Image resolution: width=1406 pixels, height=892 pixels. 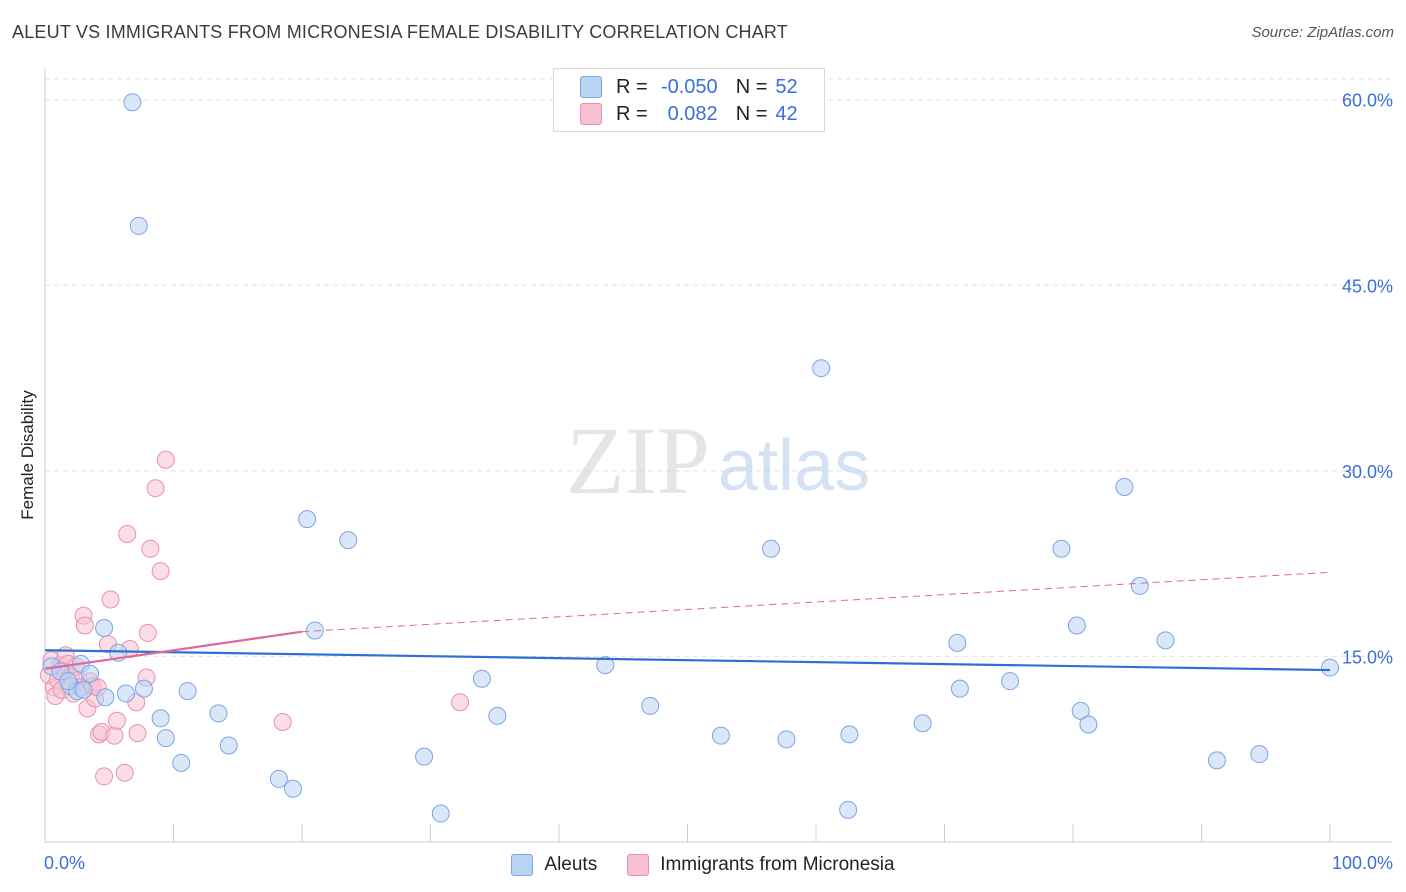 What do you see at coordinates (173, 650) in the screenshot?
I see `trend-line-micronesia` at bounding box center [173, 650].